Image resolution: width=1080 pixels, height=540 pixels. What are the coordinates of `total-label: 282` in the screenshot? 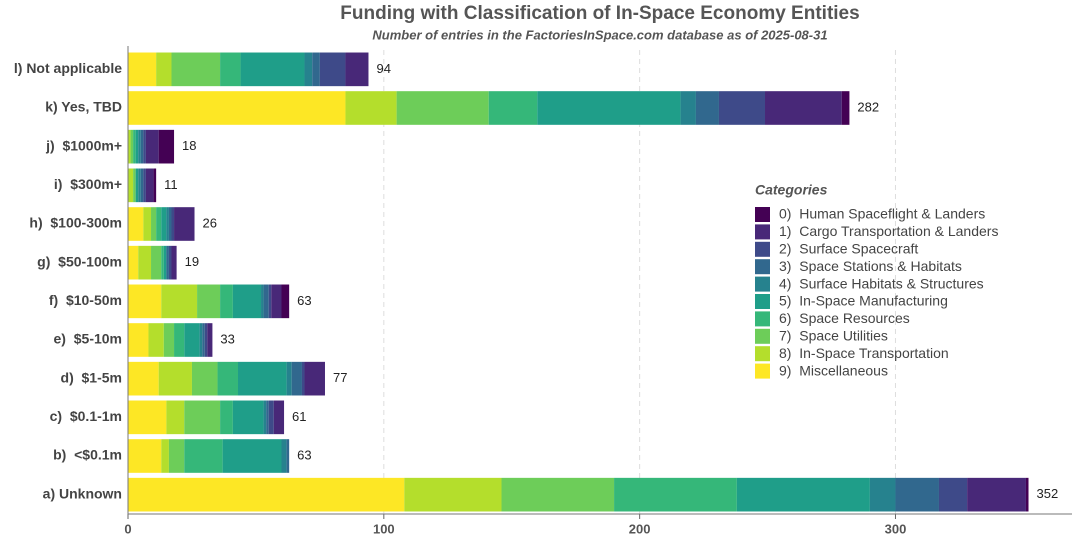 It's located at (868, 106).